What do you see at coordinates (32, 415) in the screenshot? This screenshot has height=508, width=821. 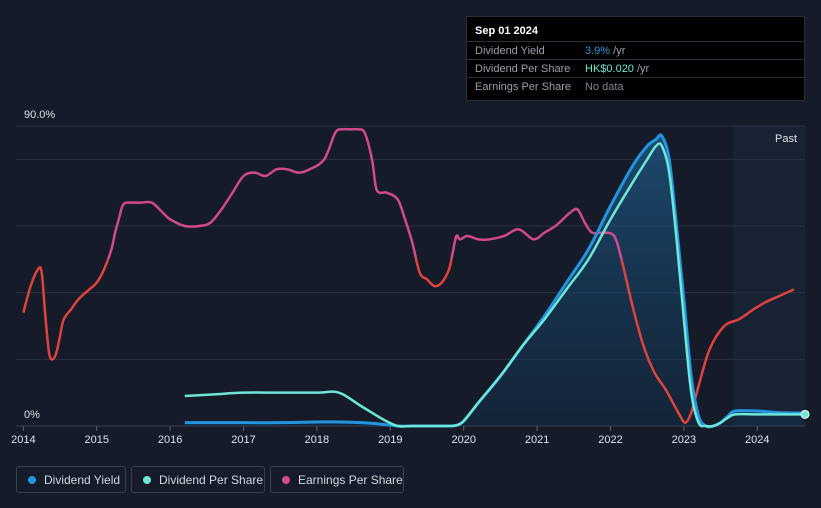 I see `y-axis-min-label: 0%` at bounding box center [32, 415].